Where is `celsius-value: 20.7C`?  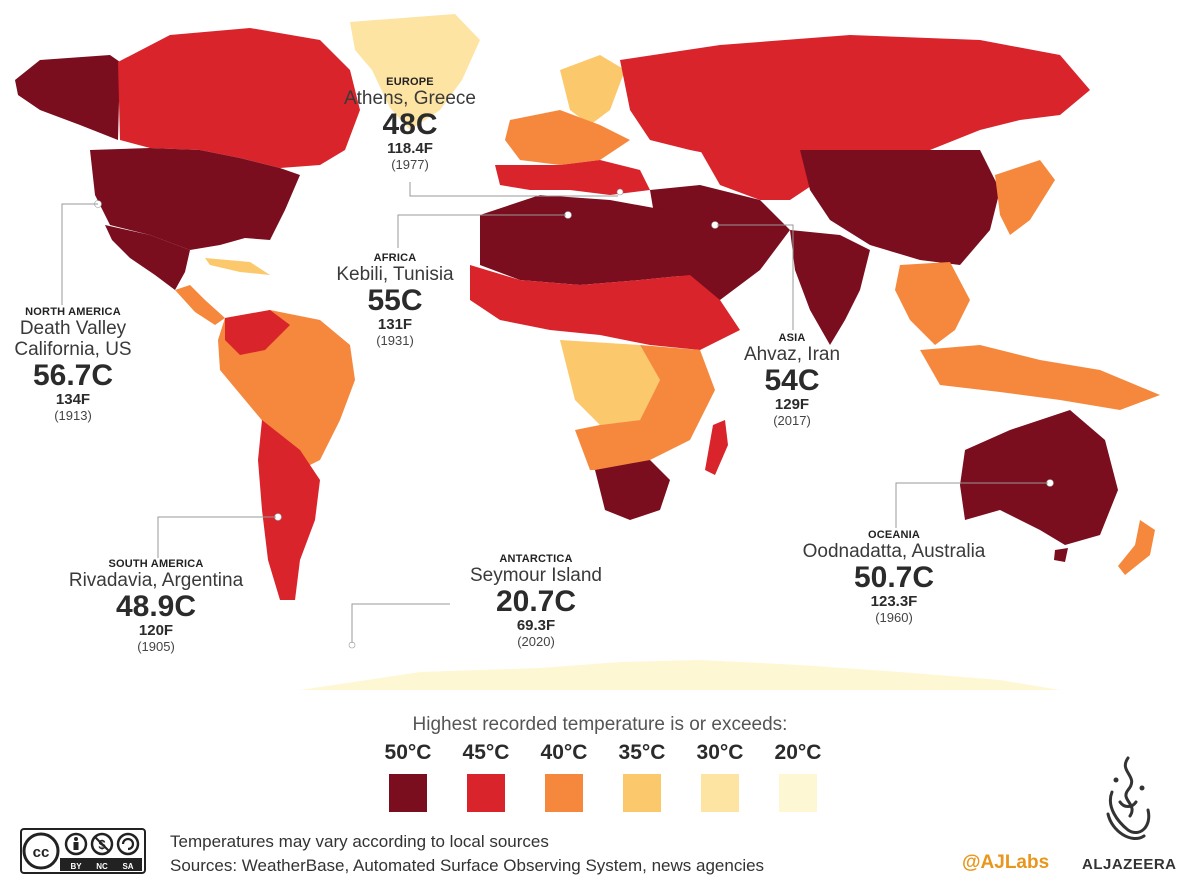
celsius-value: 20.7C is located at coordinates (536, 601).